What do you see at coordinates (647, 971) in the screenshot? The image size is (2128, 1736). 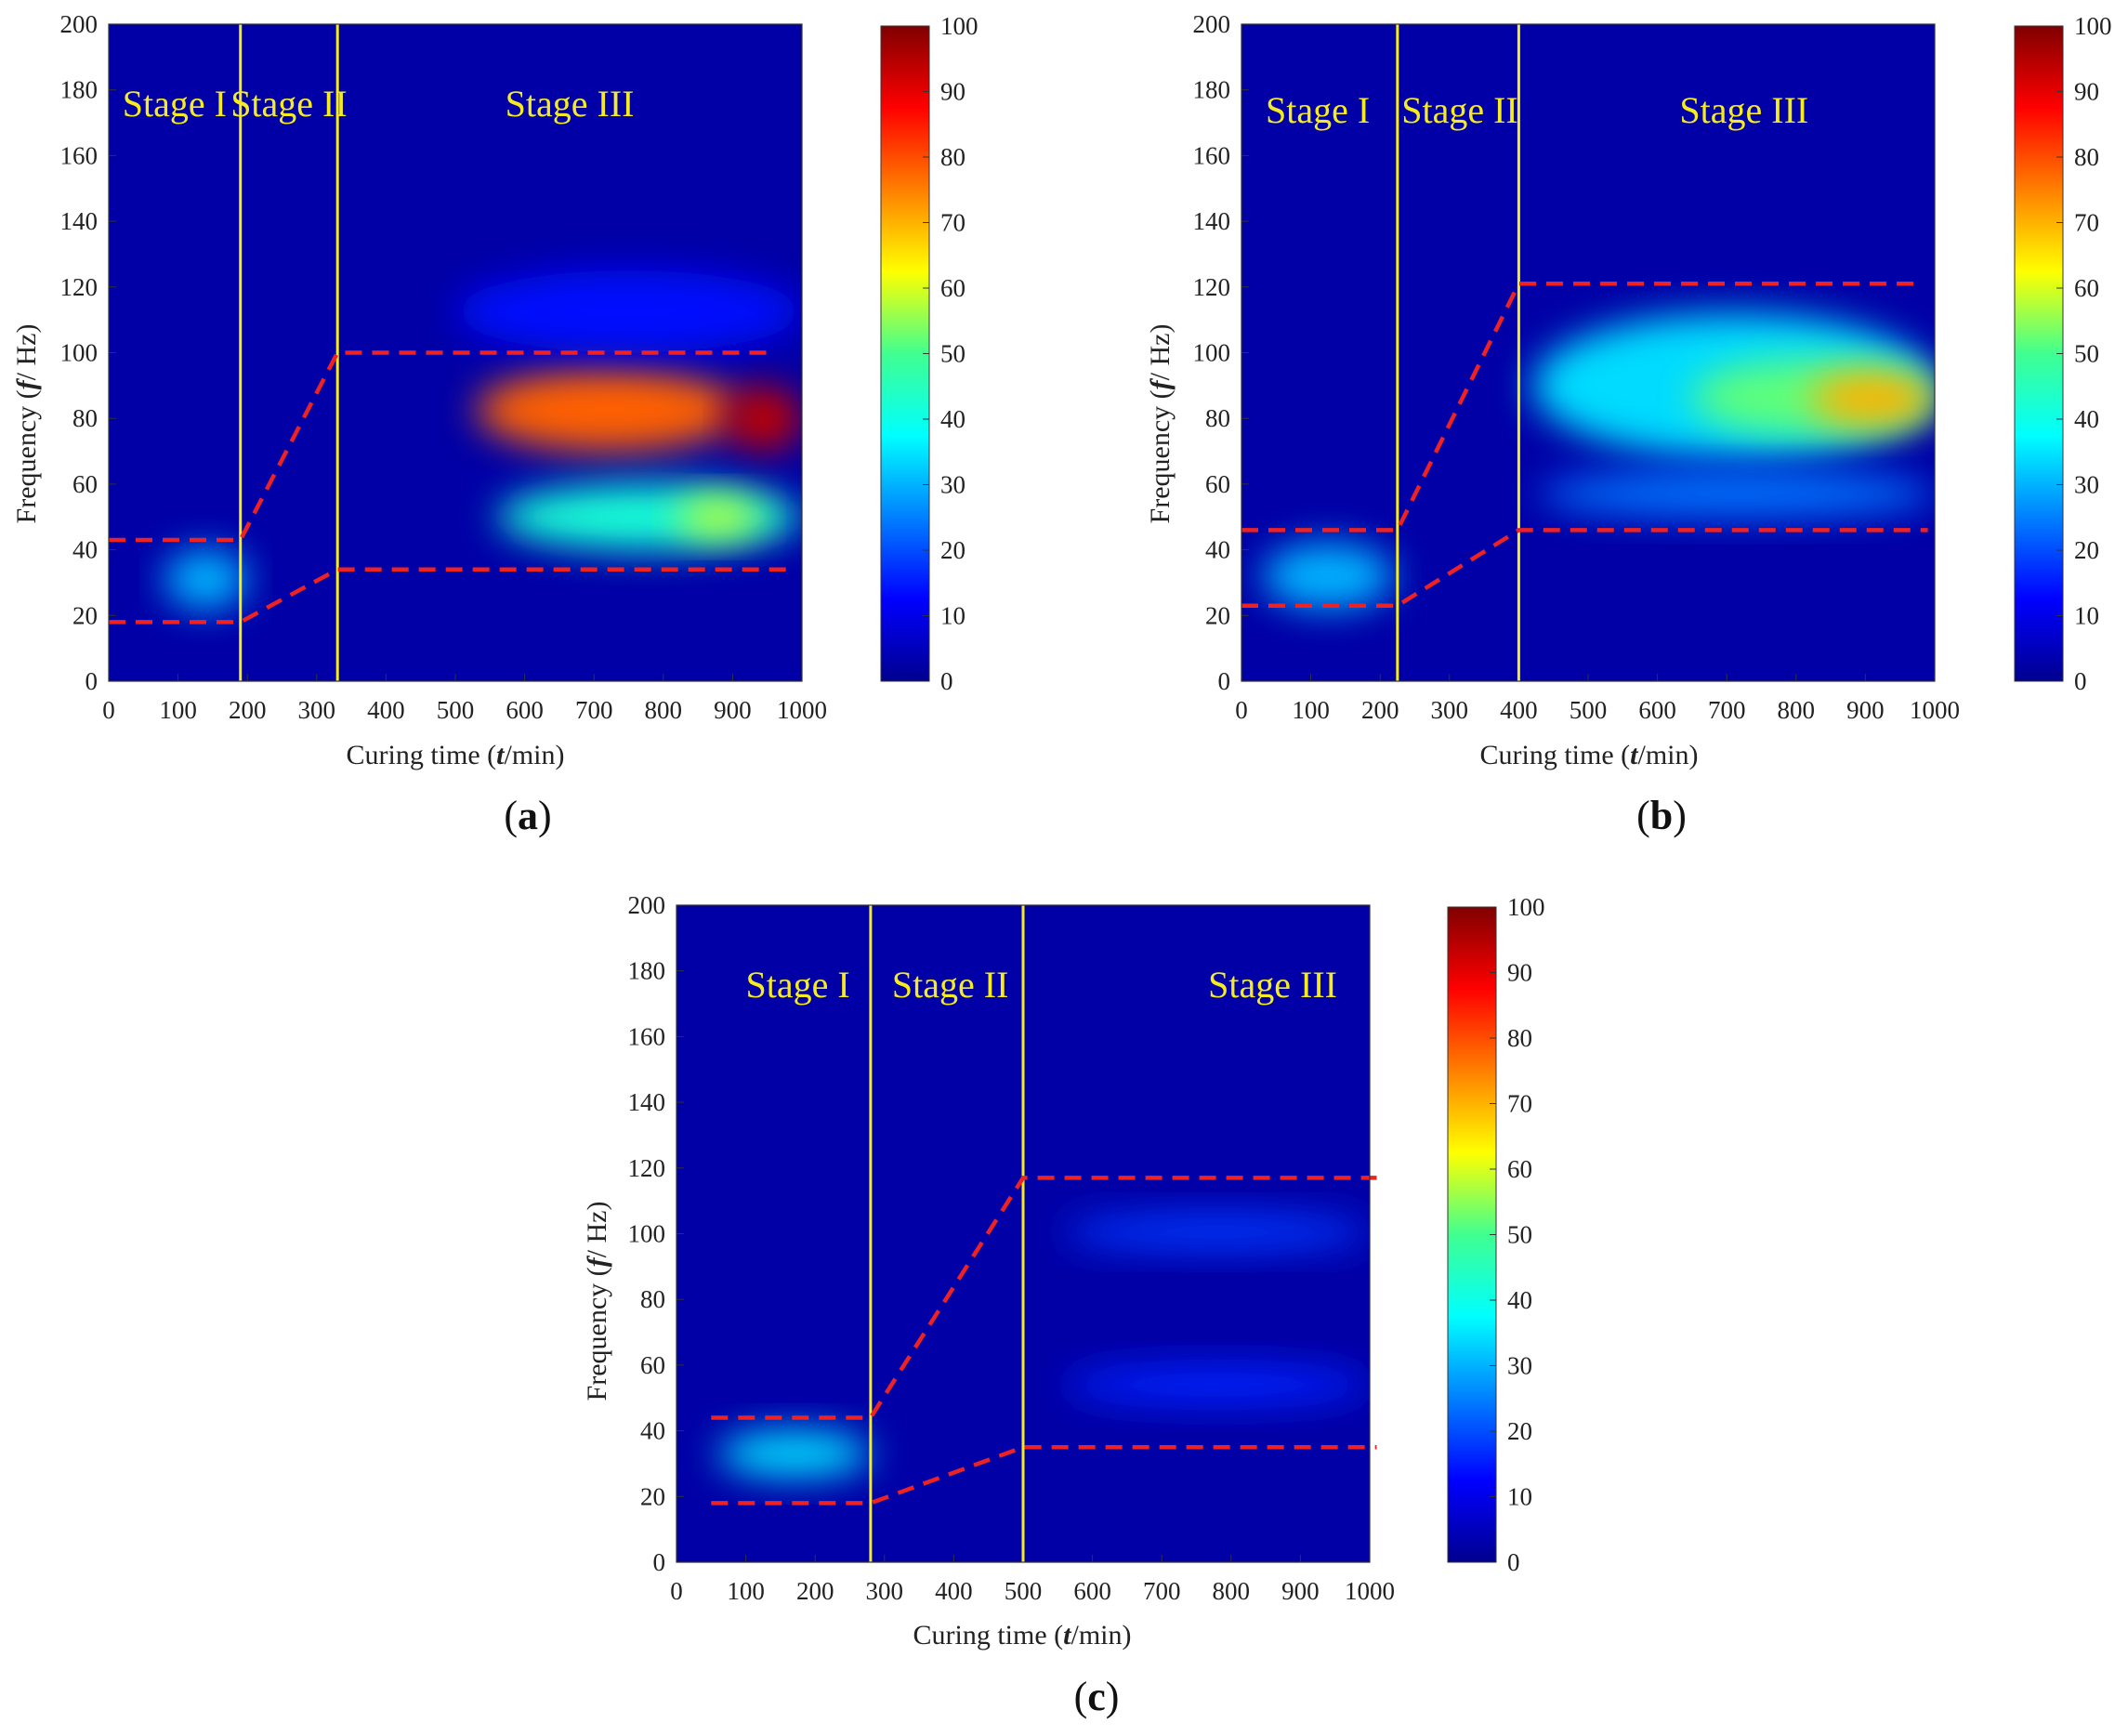 I see `y-tick-label: 180` at bounding box center [647, 971].